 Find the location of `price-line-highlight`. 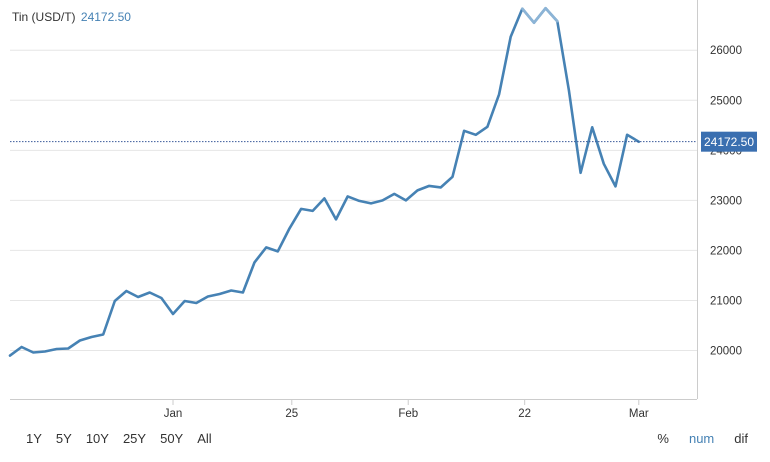

price-line-highlight is located at coordinates (540, 15).